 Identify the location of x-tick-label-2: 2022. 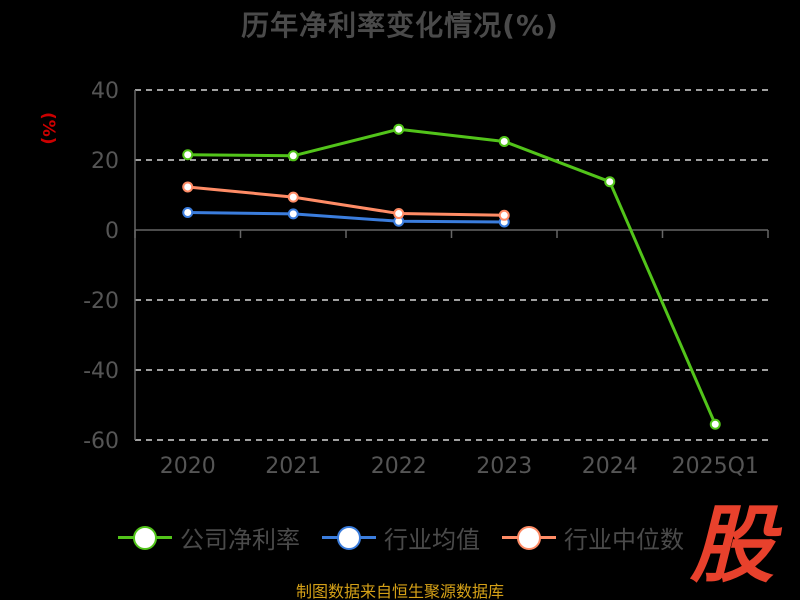
(399, 466).